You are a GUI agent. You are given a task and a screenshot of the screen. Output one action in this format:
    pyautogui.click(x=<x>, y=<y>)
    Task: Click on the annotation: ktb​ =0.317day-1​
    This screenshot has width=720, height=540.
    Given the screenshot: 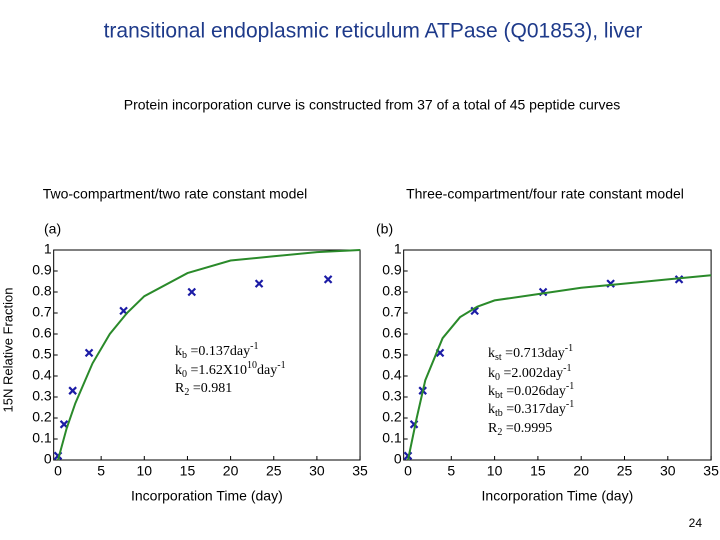 What is the action you would take?
    pyautogui.click(x=531, y=409)
    